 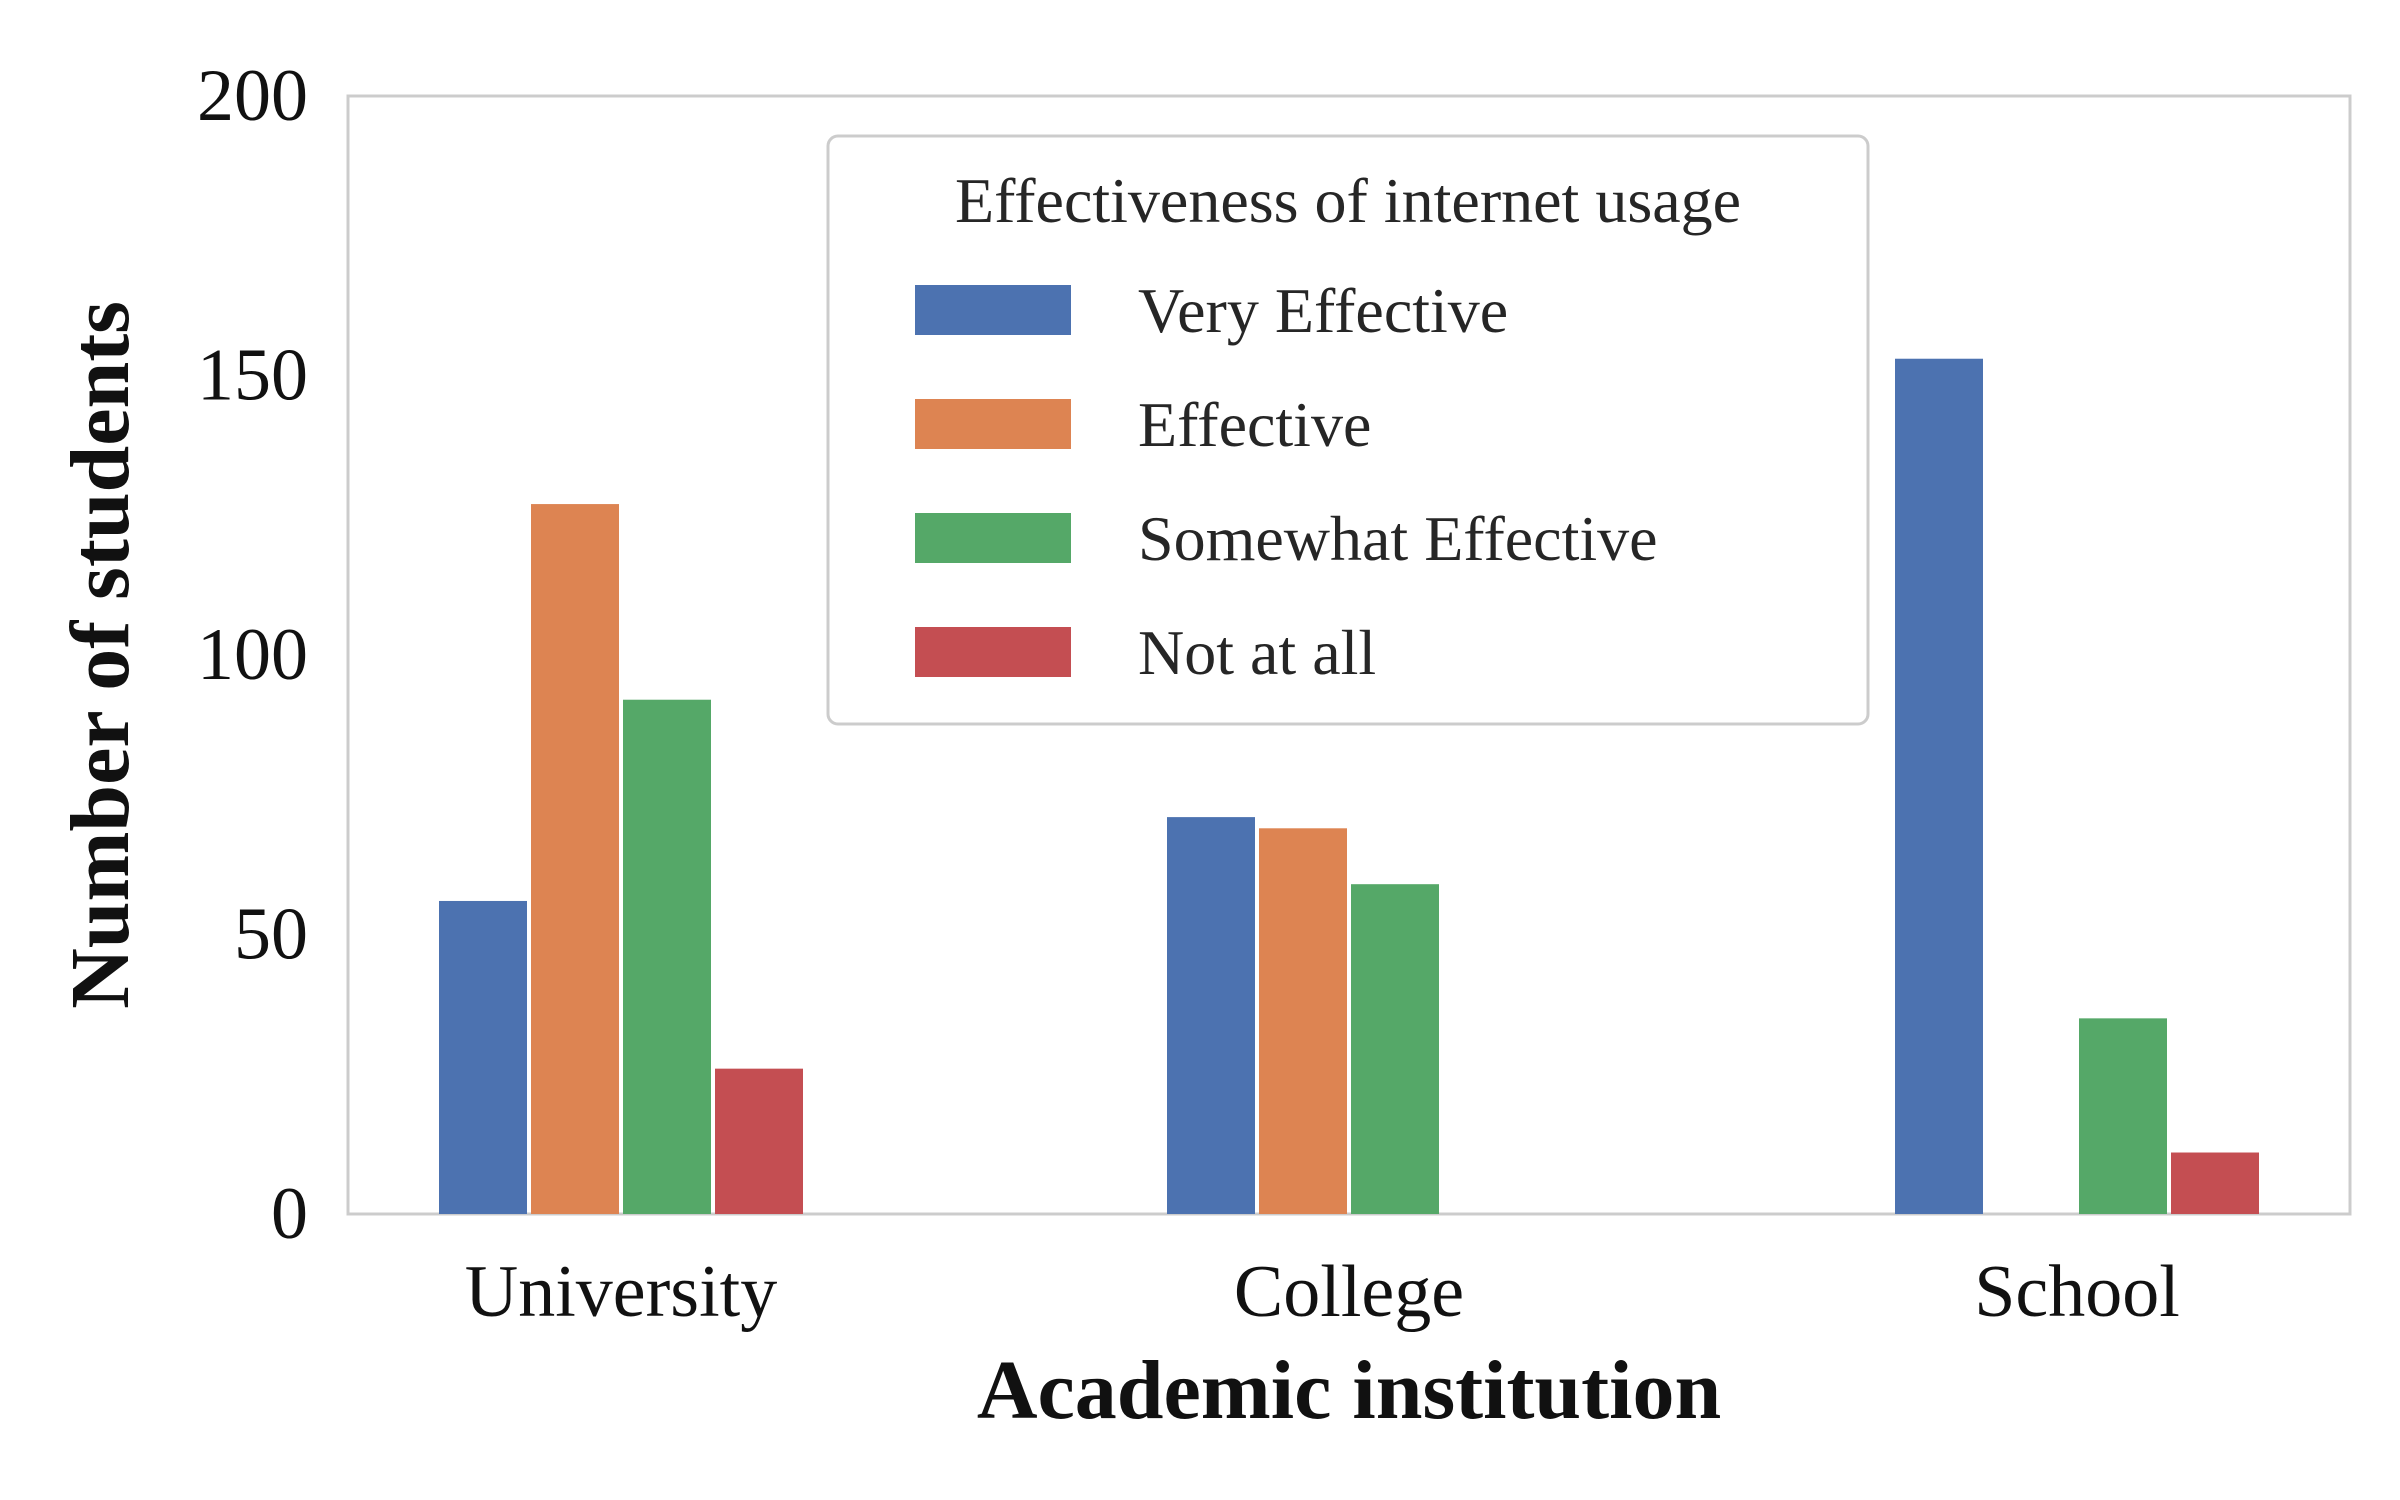 I want to click on y-tick-label: 200, so click(x=252, y=96).